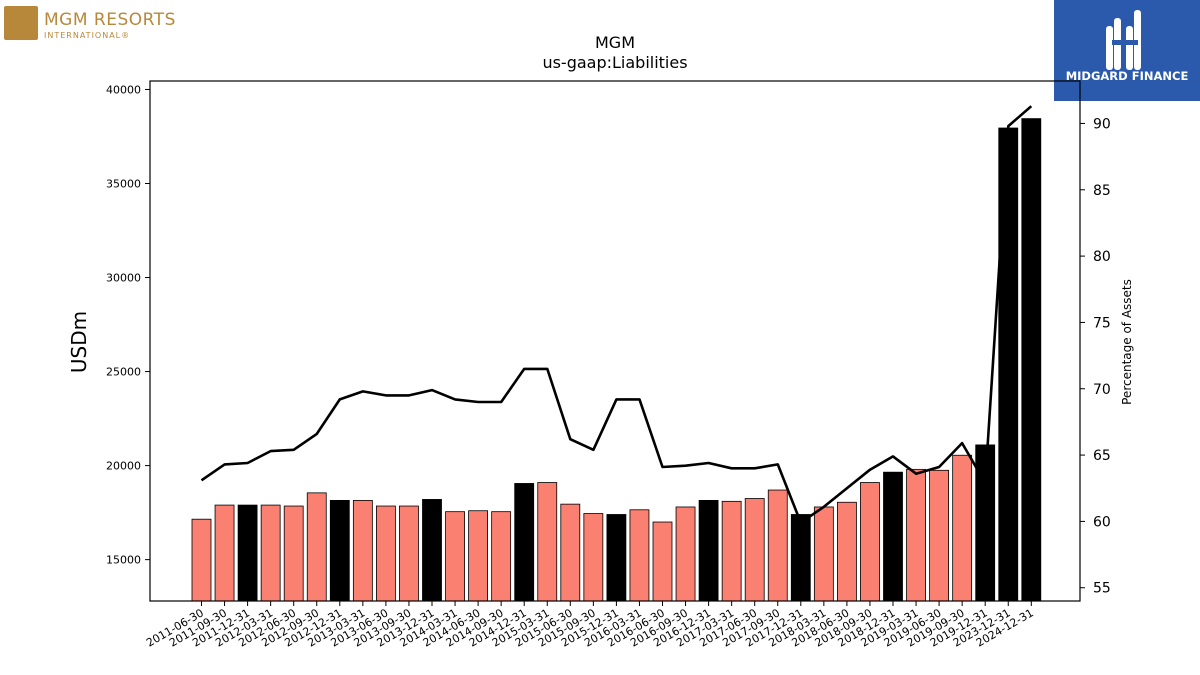 The image size is (1200, 675). What do you see at coordinates (1102, 522) in the screenshot?
I see `y2-tick-label: 60` at bounding box center [1102, 522].